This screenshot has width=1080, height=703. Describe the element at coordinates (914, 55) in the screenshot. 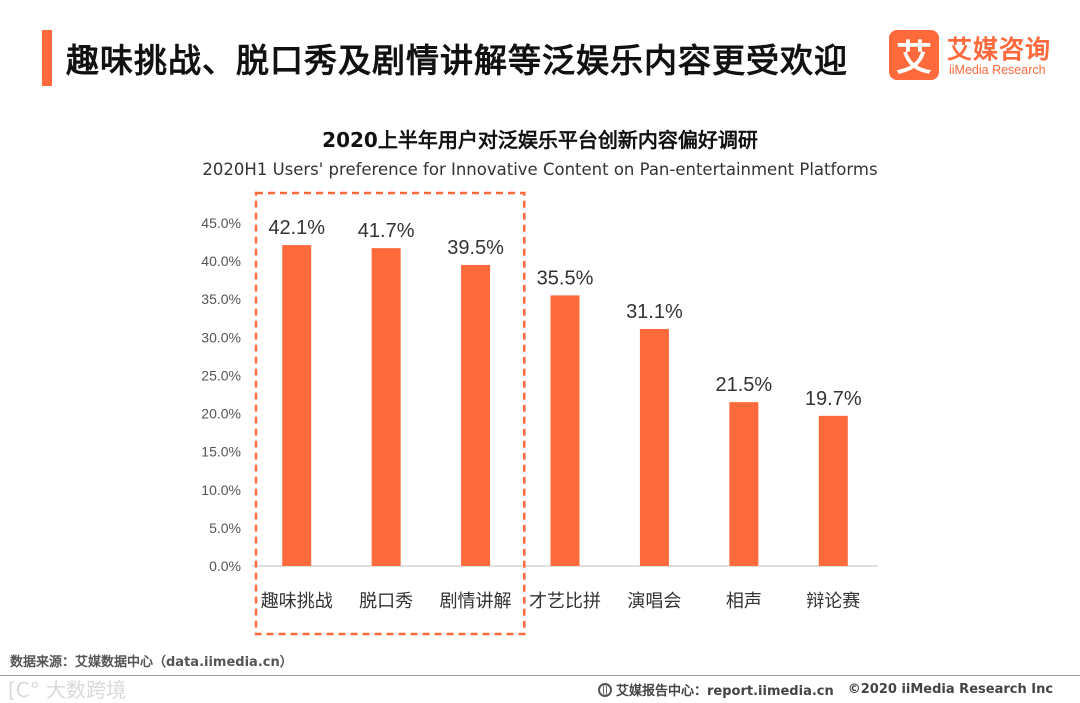

I see `logo-mark-icon: 艾` at that location.